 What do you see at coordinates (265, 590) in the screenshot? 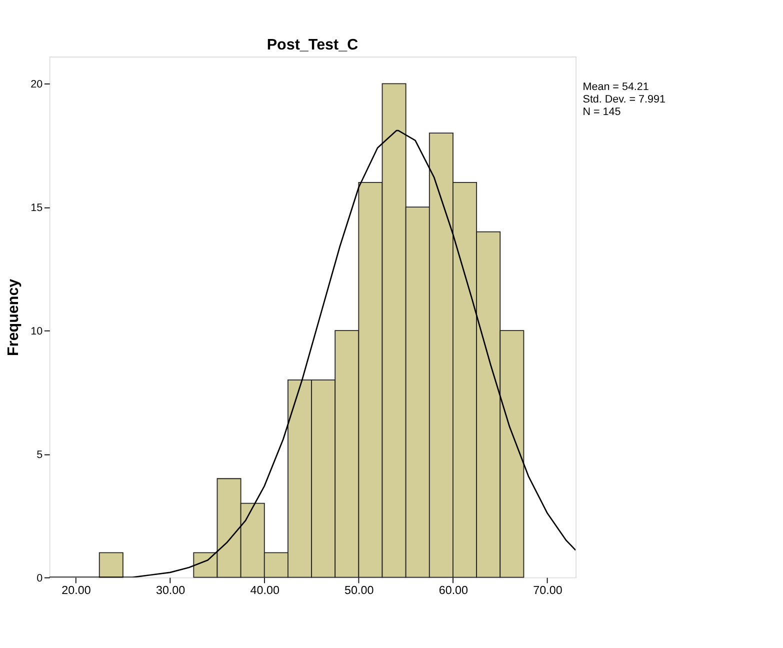
I see `x-tick-label: 40.00` at bounding box center [265, 590].